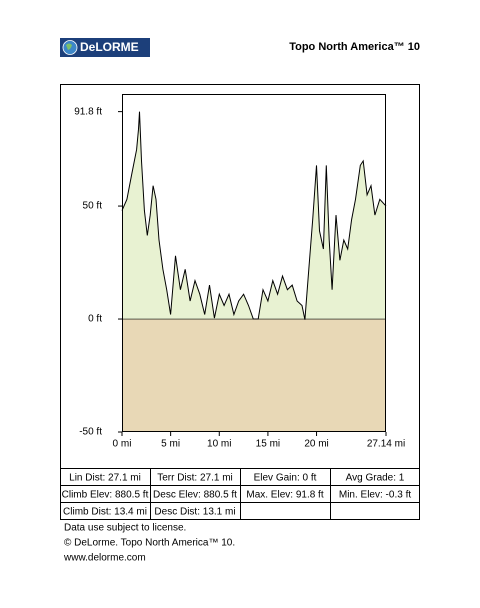  I want to click on logo: DeLORME, so click(105, 47).